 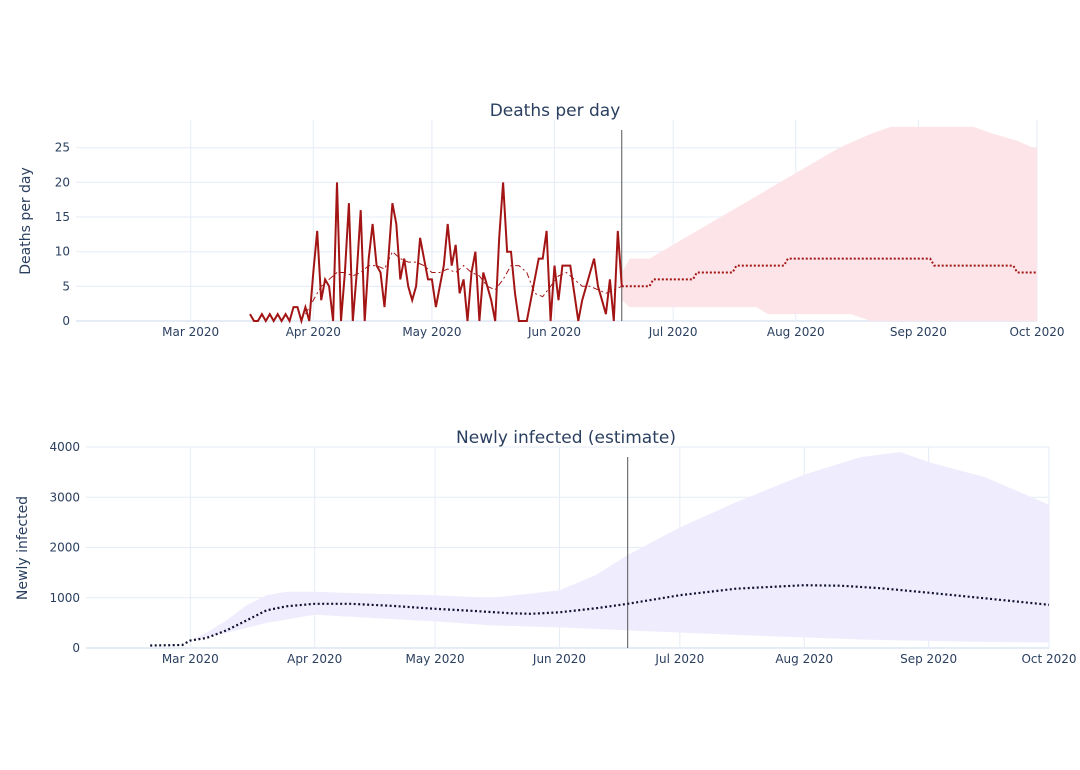 What do you see at coordinates (64, 497) in the screenshot?
I see `y-tick-label: 3000` at bounding box center [64, 497].